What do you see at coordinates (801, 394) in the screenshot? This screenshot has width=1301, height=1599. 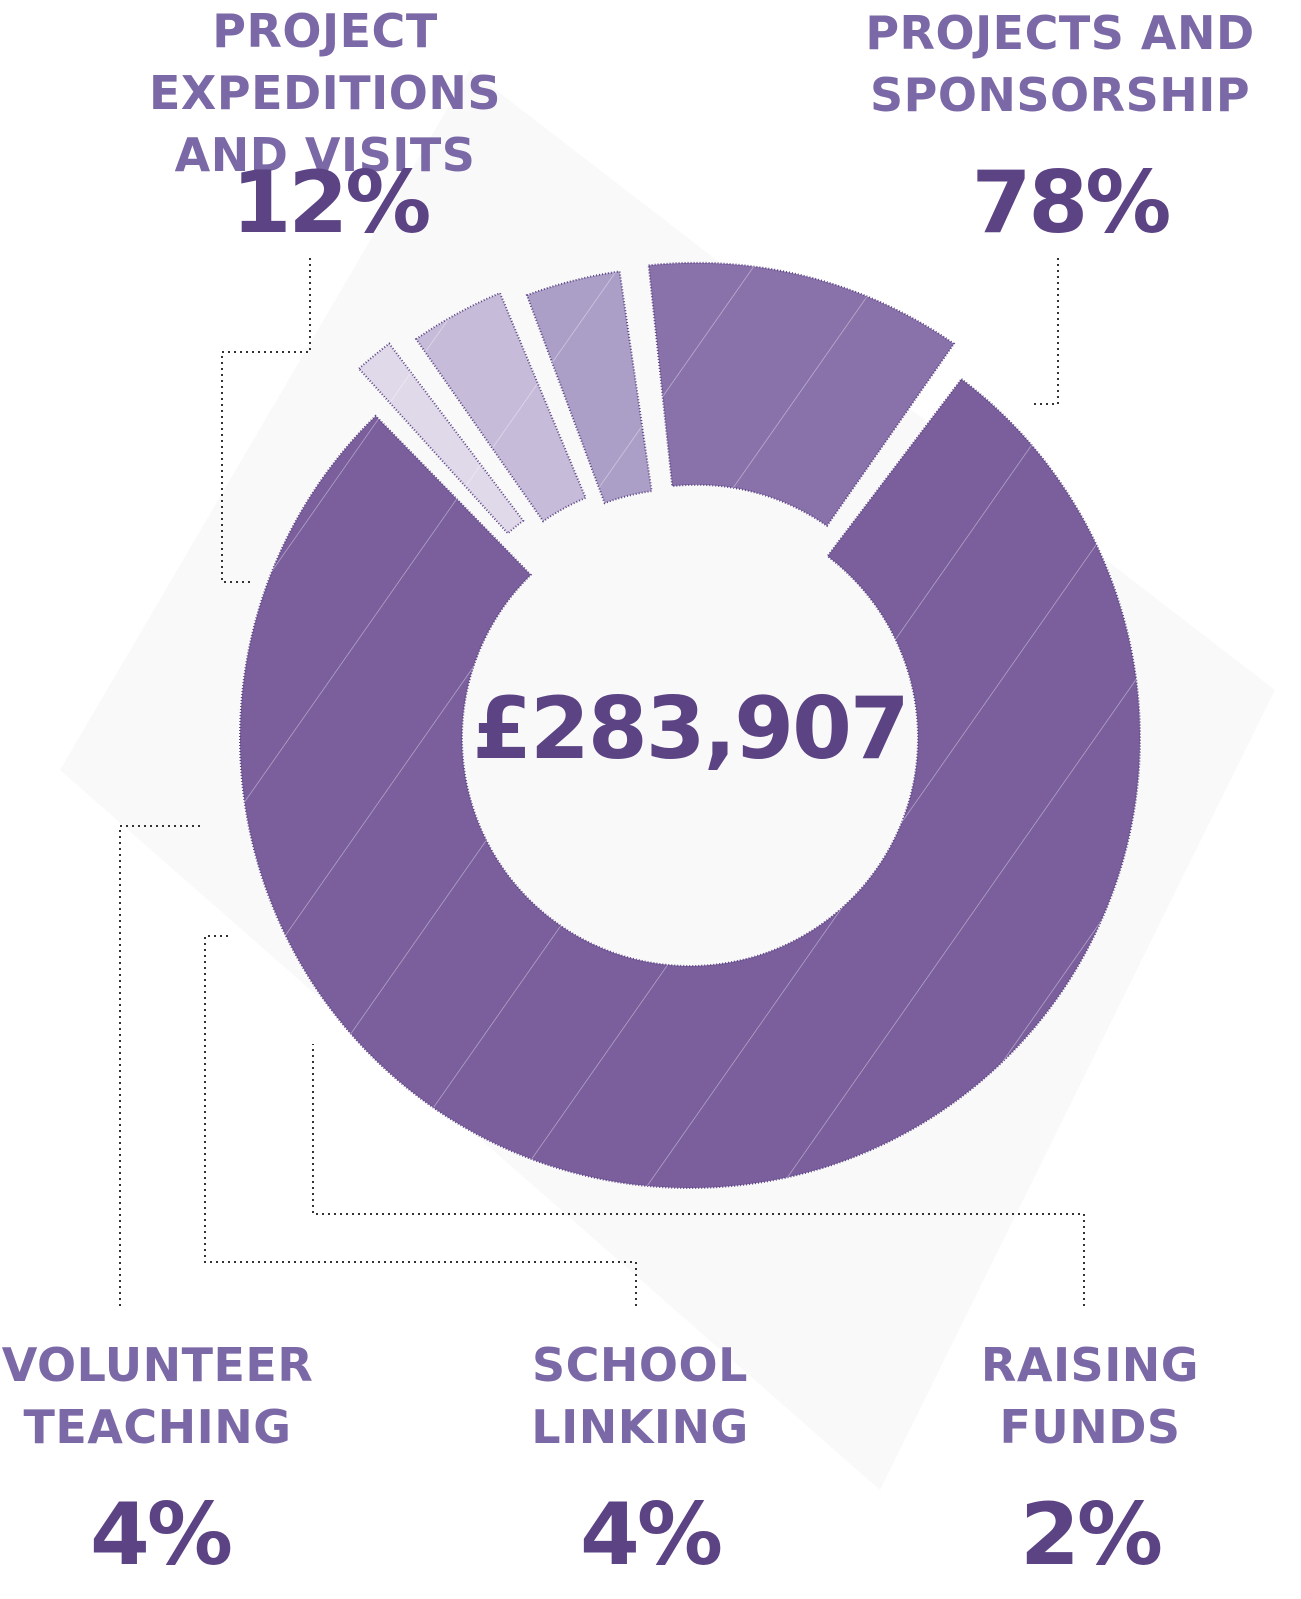 I see `slice-hatch-expeditions` at bounding box center [801, 394].